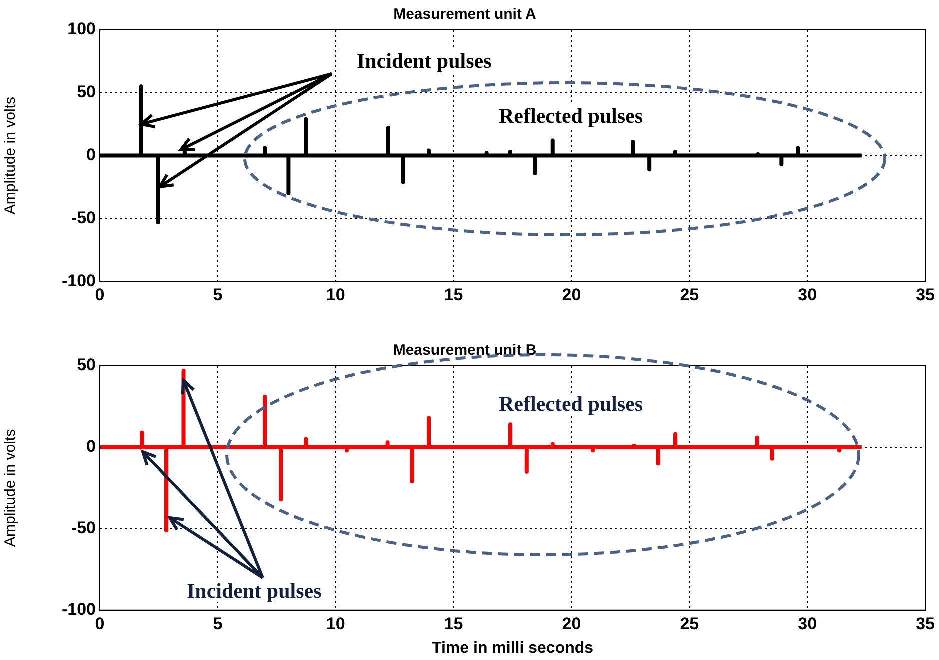 This screenshot has width=939, height=660. Describe the element at coordinates (82, 29) in the screenshot. I see `y-tick-label: 100` at that location.